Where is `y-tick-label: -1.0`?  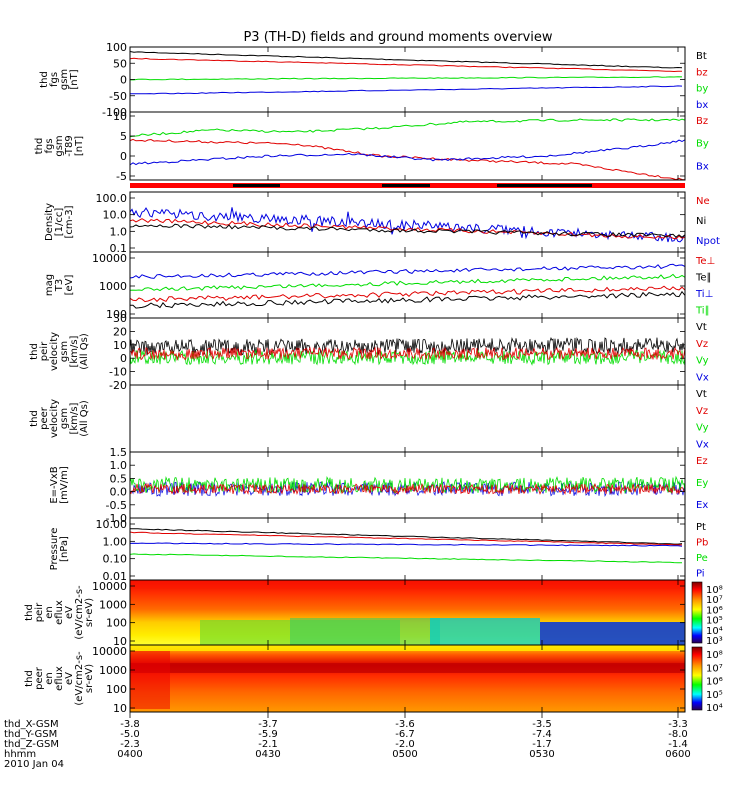
y-tick-label: -1.0 is located at coordinates (116, 518).